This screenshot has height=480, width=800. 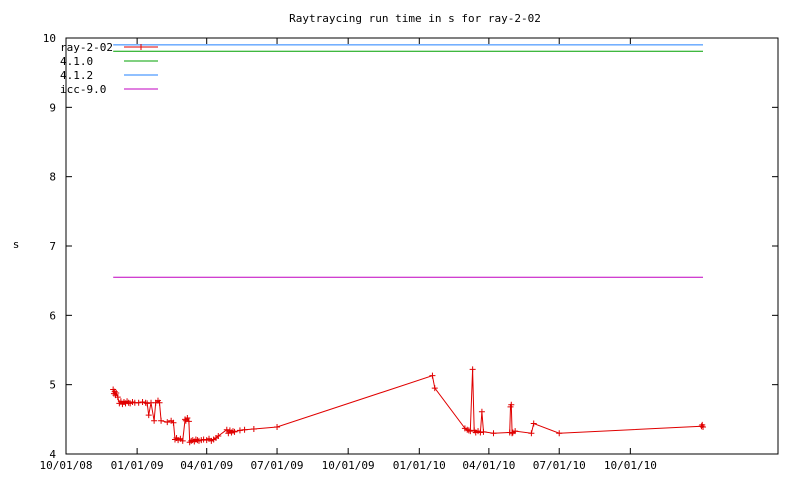 What do you see at coordinates (76, 61) in the screenshot?
I see `legend-label: 4.1.0` at bounding box center [76, 61].